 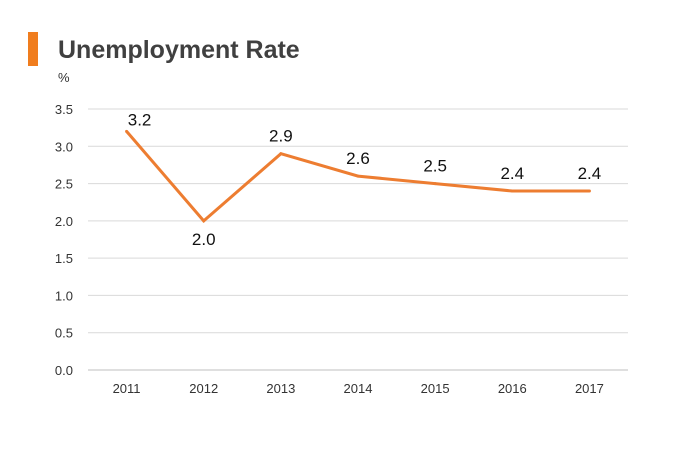 I want to click on x-tick-label: 2016, so click(x=512, y=388).